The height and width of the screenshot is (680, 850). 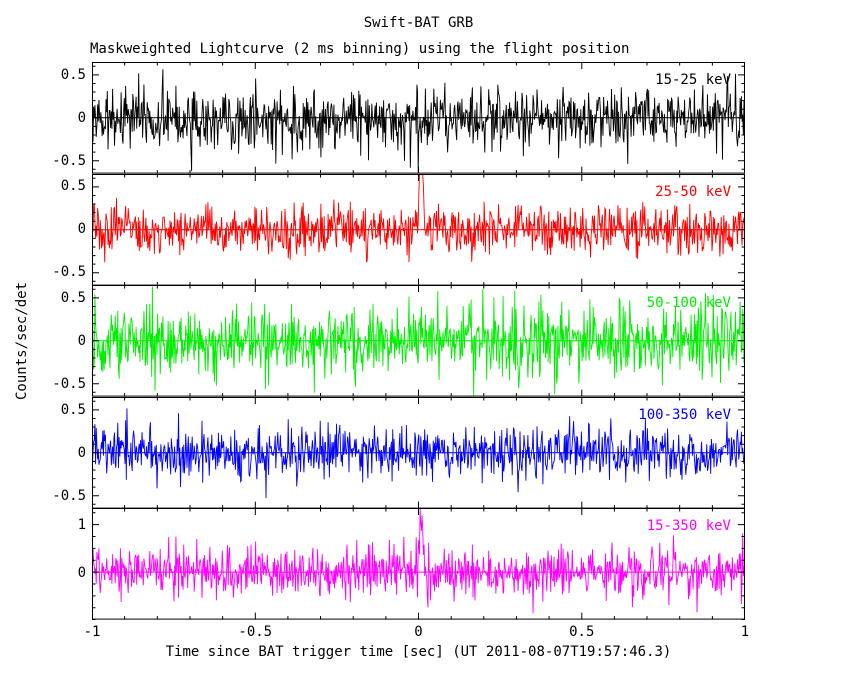 What do you see at coordinates (693, 80) in the screenshot?
I see `energy-band-label: 15-25 keV` at bounding box center [693, 80].